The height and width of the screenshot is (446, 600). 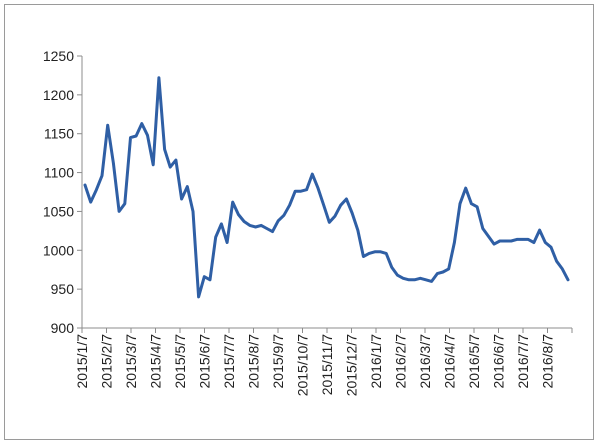 I want to click on x-tick-label: 2015/9/7, so click(x=278, y=361).